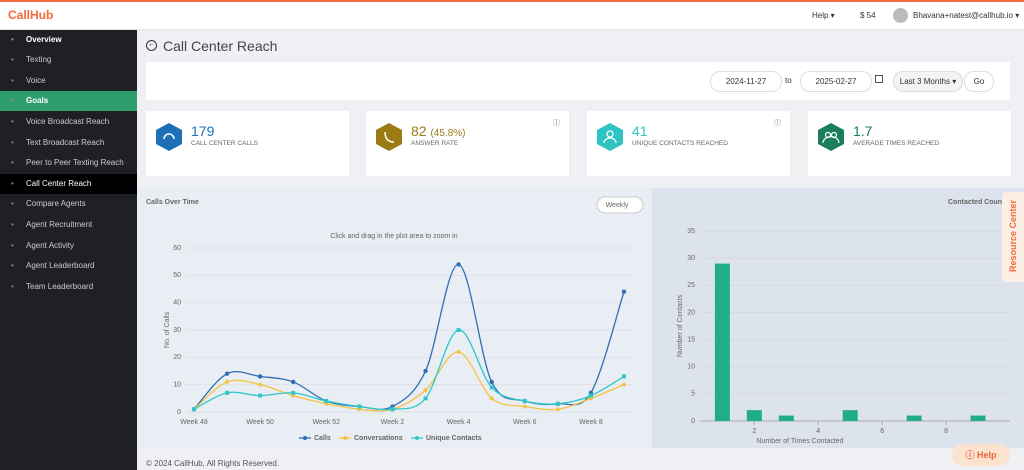 Image resolution: width=1024 pixels, height=470 pixels. I want to click on range-select: Last 3 Months ▾, so click(928, 81).